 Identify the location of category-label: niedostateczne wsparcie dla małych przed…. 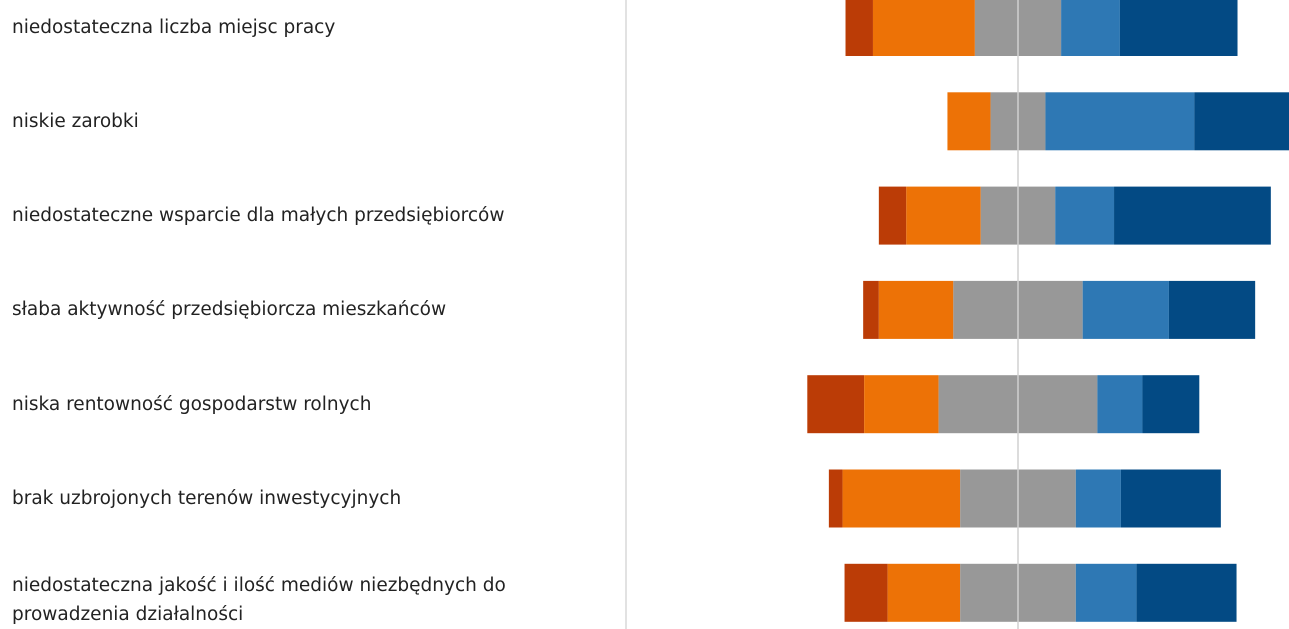
(258, 216).